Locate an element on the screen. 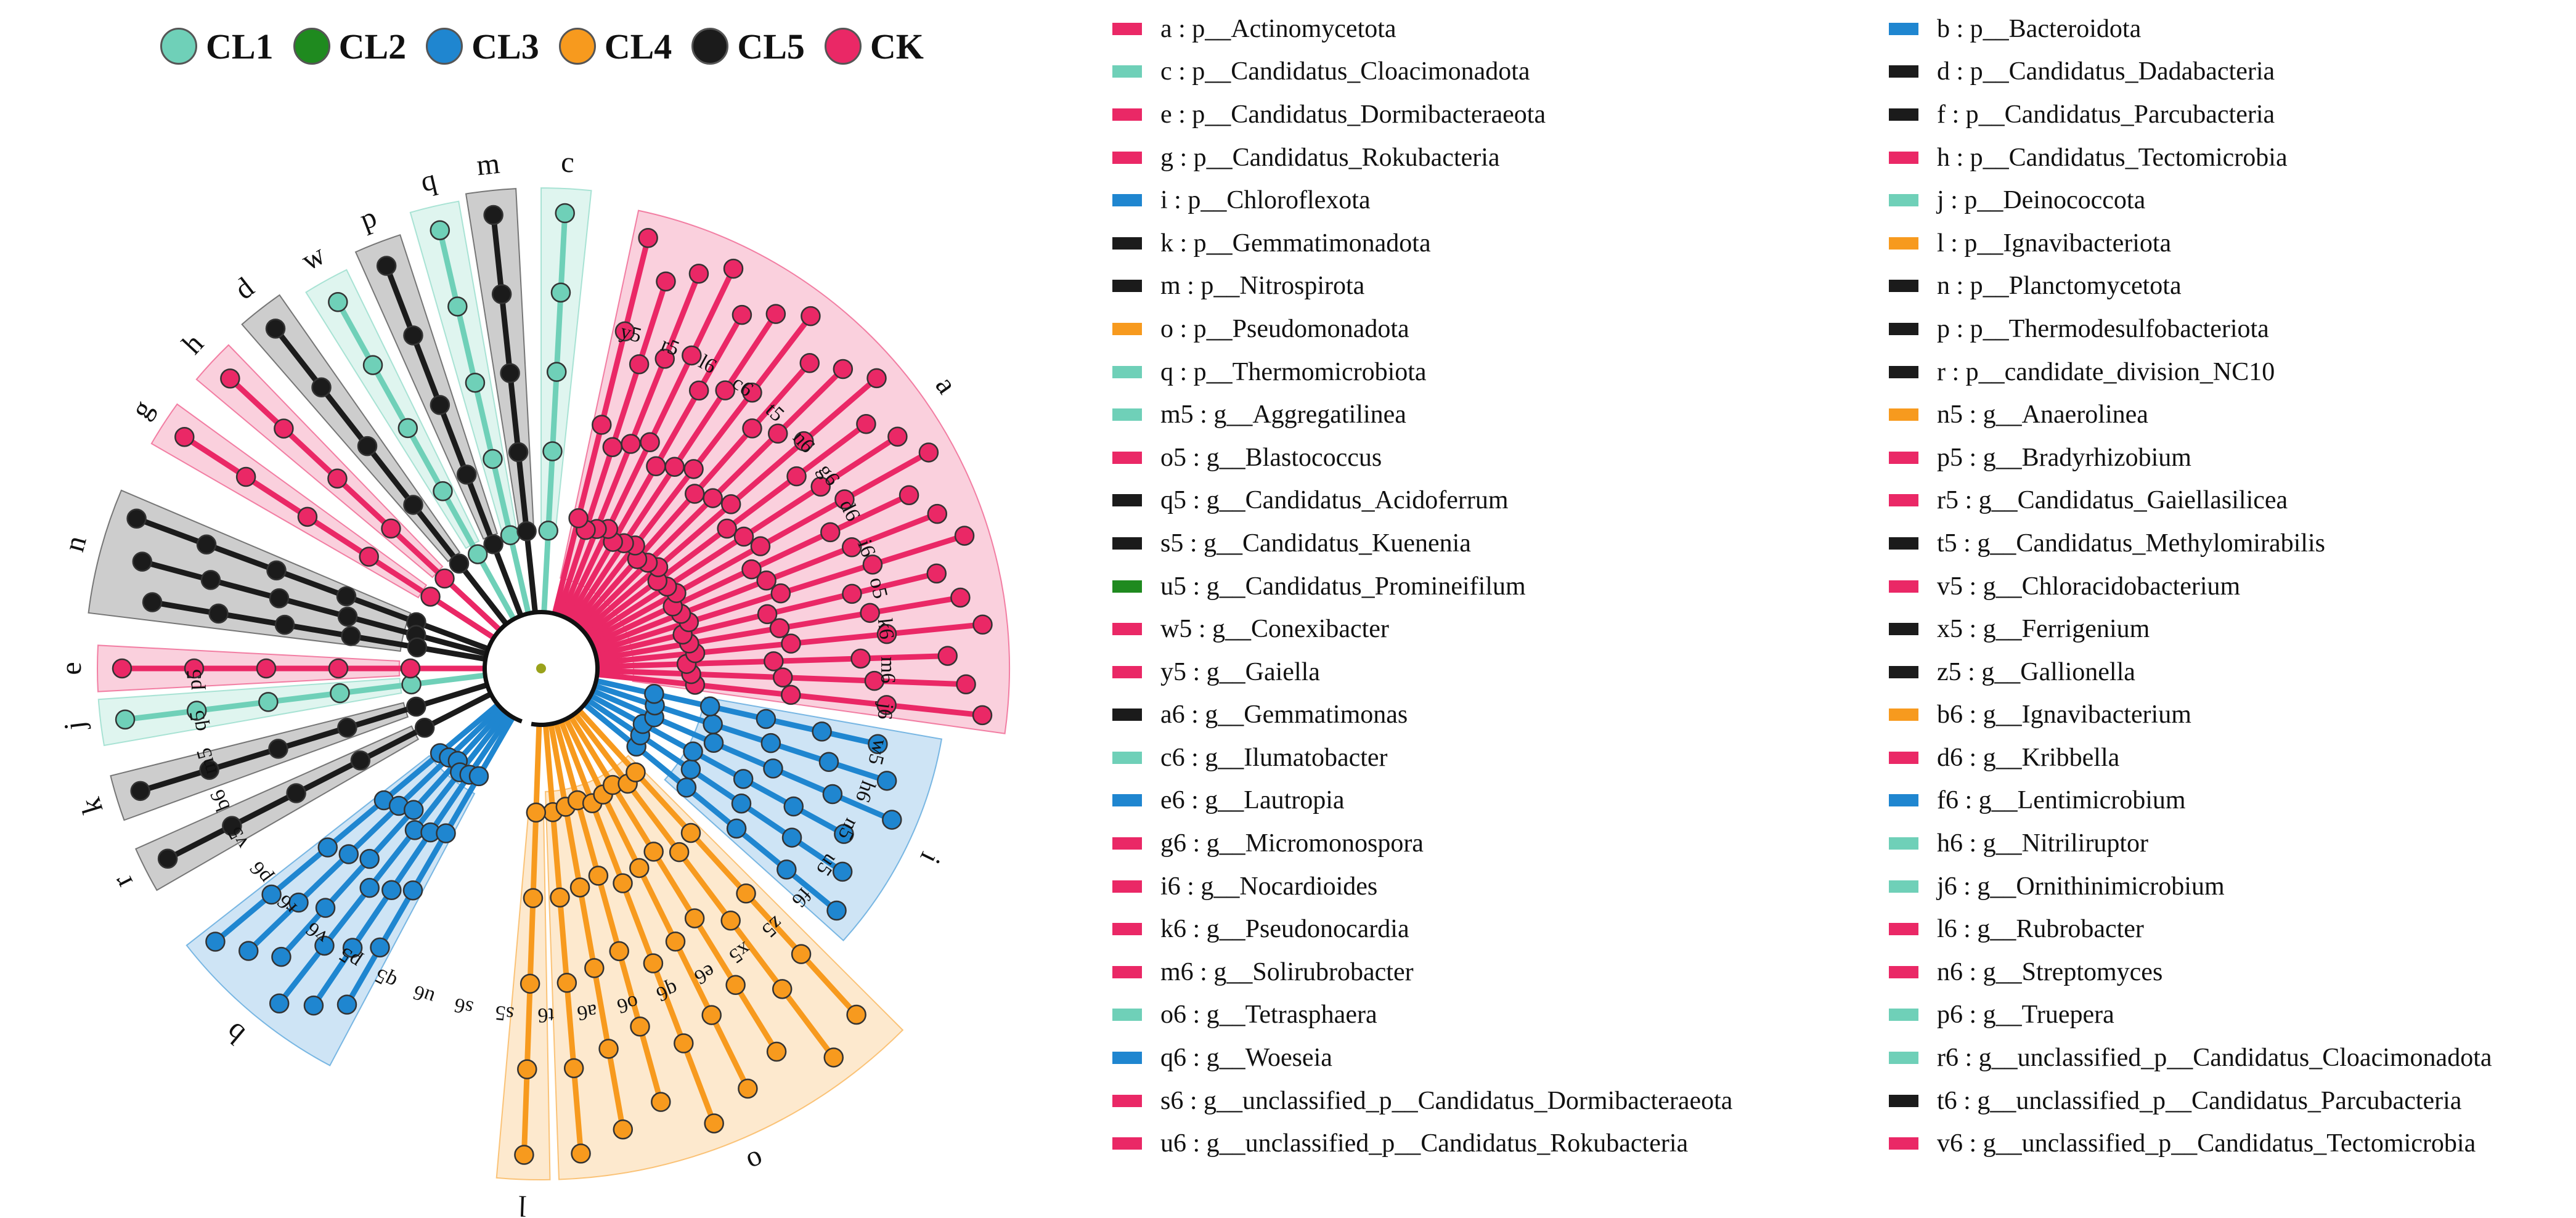  biomarker-label: s5 is located at coordinates (505, 1013).